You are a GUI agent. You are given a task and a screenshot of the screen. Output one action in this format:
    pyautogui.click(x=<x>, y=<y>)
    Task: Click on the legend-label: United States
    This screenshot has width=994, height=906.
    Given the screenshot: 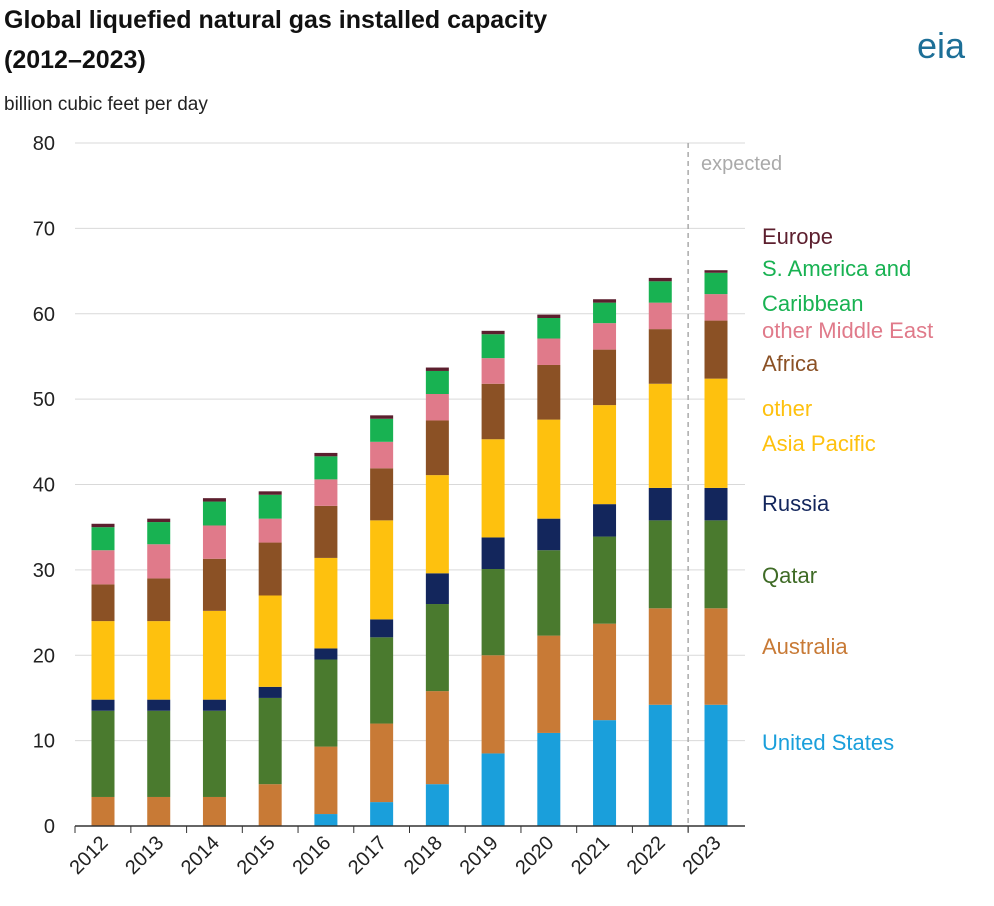 What is the action you would take?
    pyautogui.click(x=828, y=742)
    